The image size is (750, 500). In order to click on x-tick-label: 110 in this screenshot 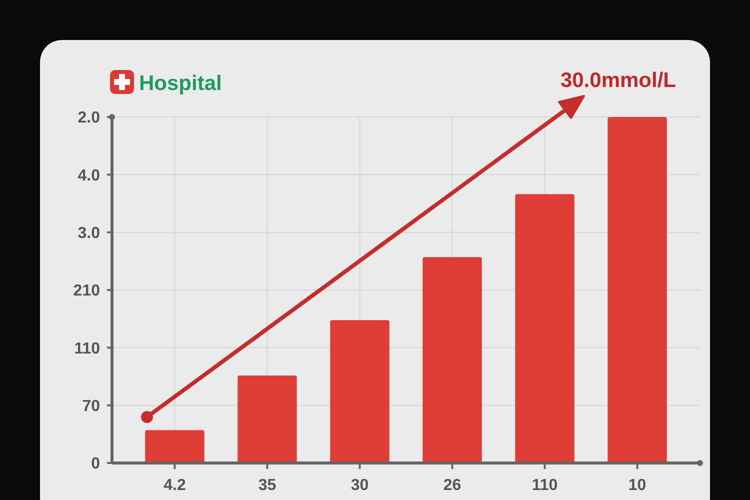, I will do `click(545, 485)`.